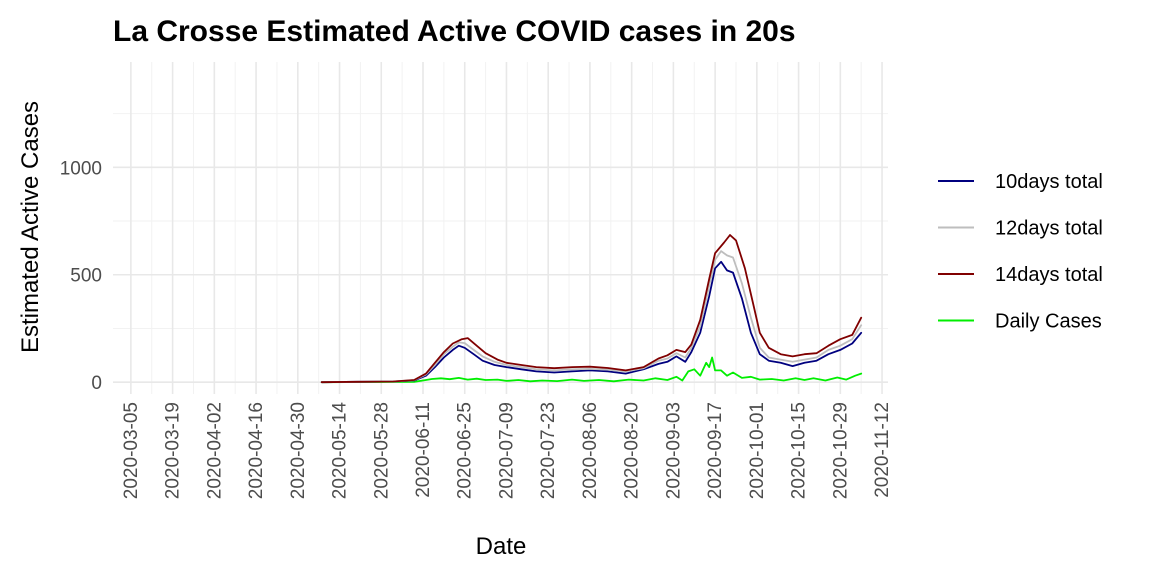 This screenshot has width=1152, height=576. What do you see at coordinates (591, 370) in the screenshot?
I see `series-line-daily-cases` at bounding box center [591, 370].